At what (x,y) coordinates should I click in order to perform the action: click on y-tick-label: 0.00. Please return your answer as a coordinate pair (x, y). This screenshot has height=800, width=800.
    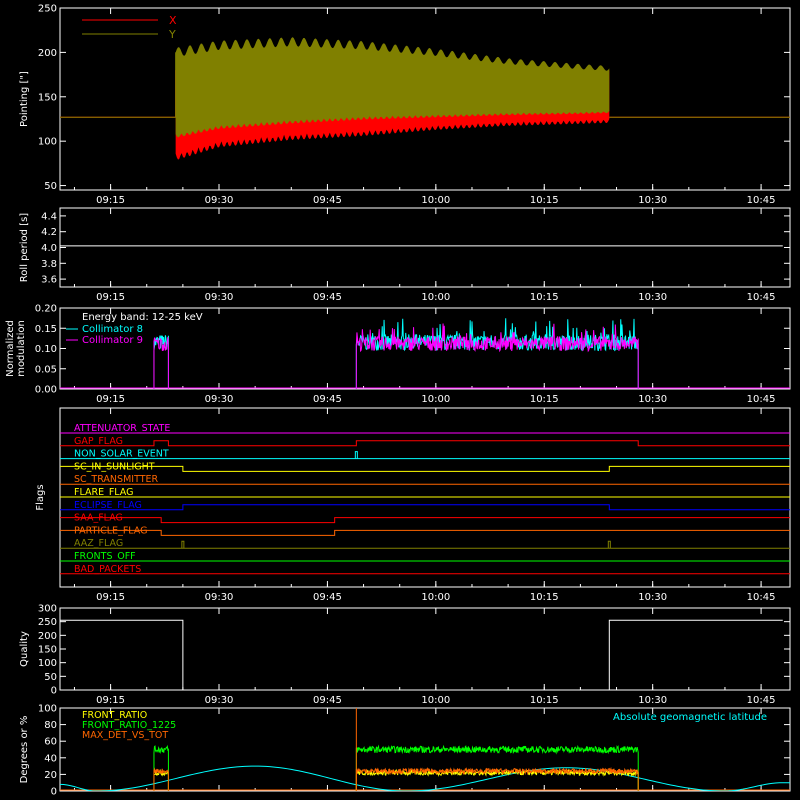
    Looking at the image, I should click on (46, 390).